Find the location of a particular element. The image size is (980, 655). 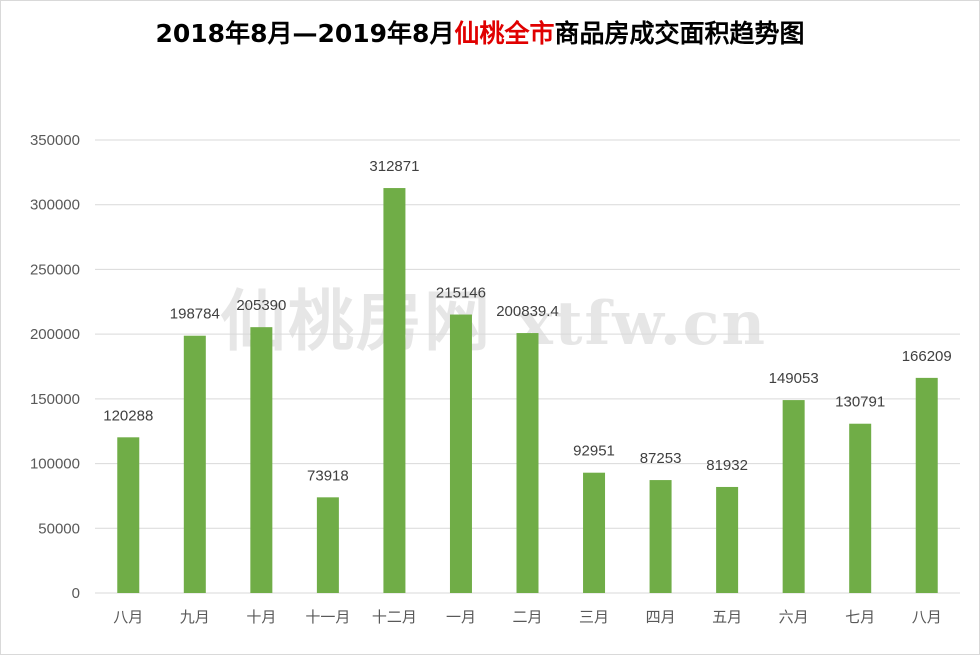

x-axis-labels: 八月 九月 十月 十一月 十二月 一月 二月 三月 四月 五月 六月 七月 八月 is located at coordinates (527, 617).